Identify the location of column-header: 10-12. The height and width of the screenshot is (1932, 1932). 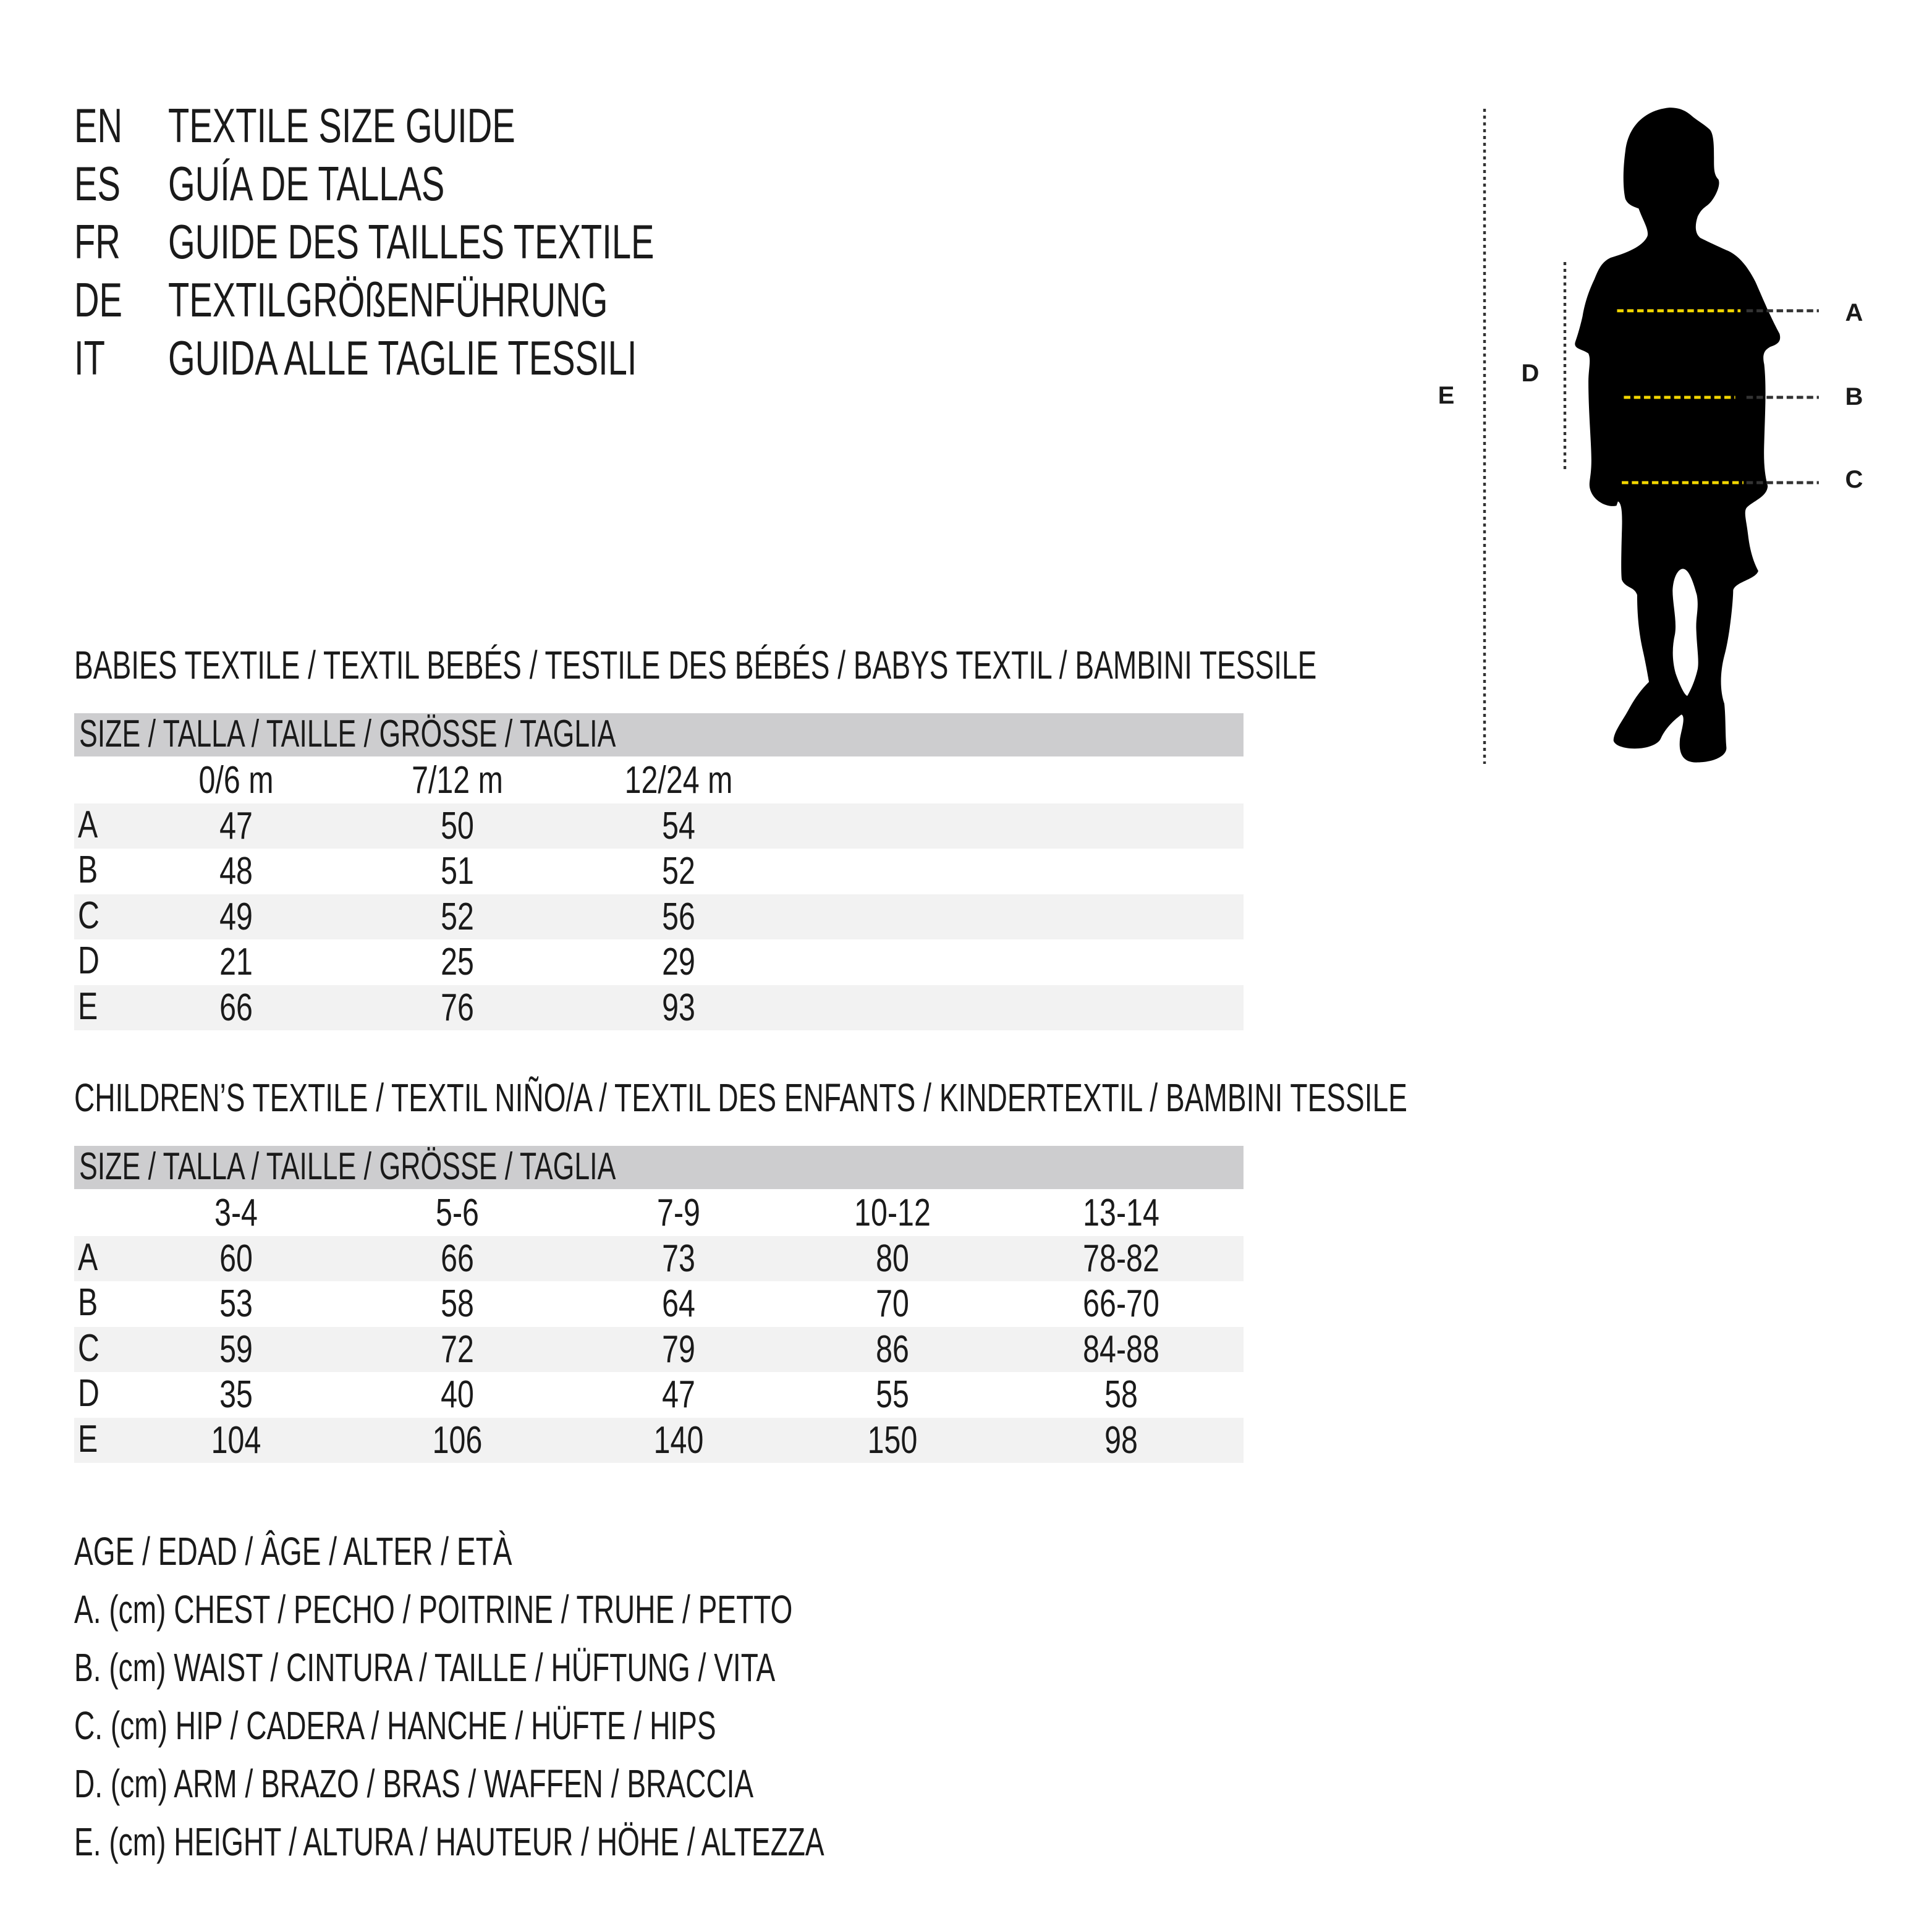
(892, 1213).